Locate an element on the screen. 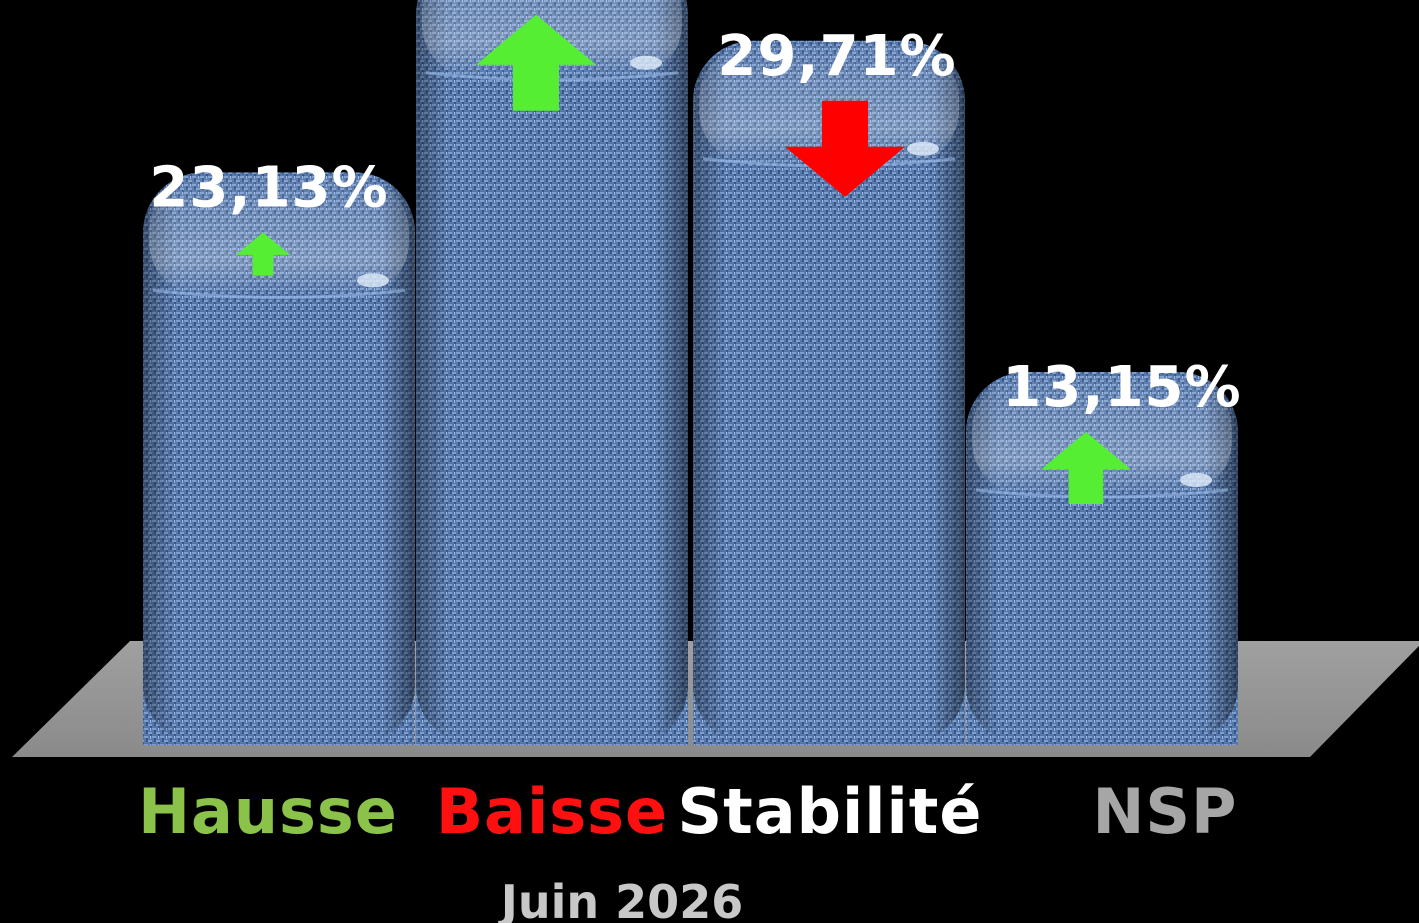 The width and height of the screenshot is (1419, 923). bar-stabilité is located at coordinates (829, 393).